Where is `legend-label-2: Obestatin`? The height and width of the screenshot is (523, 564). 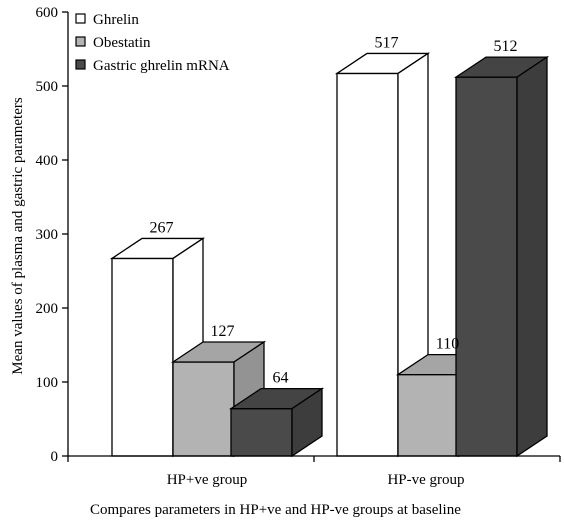
legend-label-2: Obestatin is located at coordinates (122, 43).